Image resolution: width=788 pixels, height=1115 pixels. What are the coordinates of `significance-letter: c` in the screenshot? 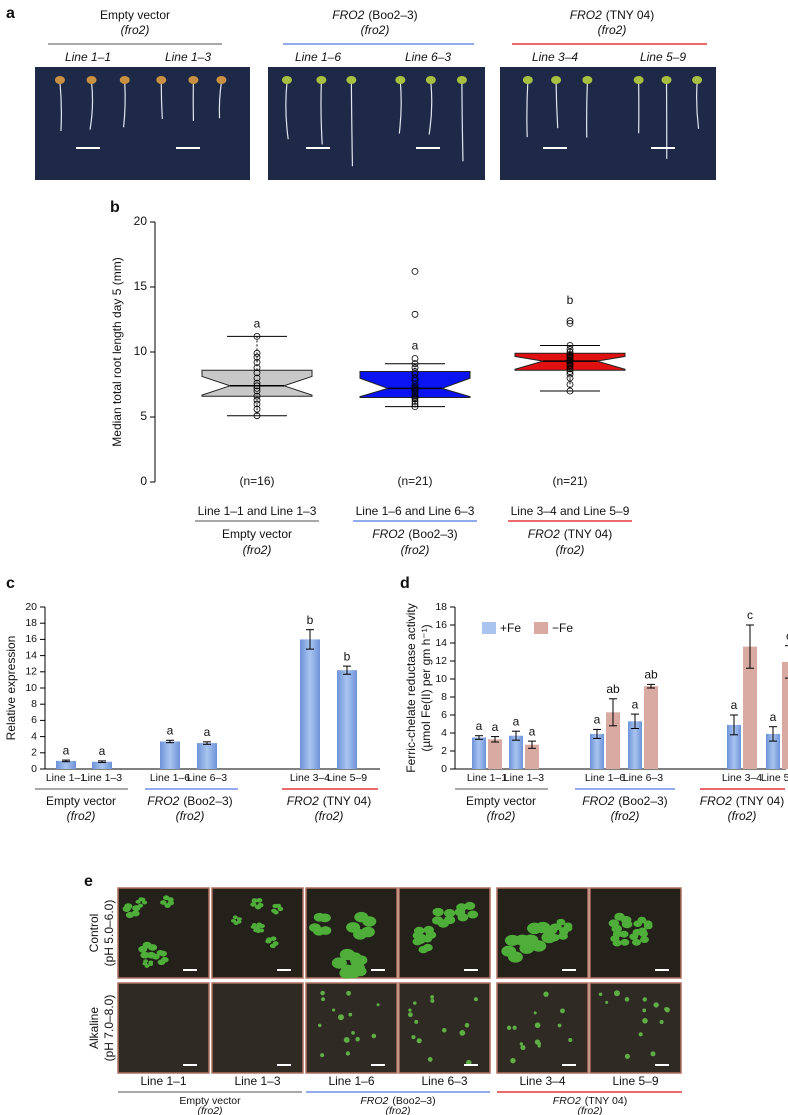 It's located at (787, 636).